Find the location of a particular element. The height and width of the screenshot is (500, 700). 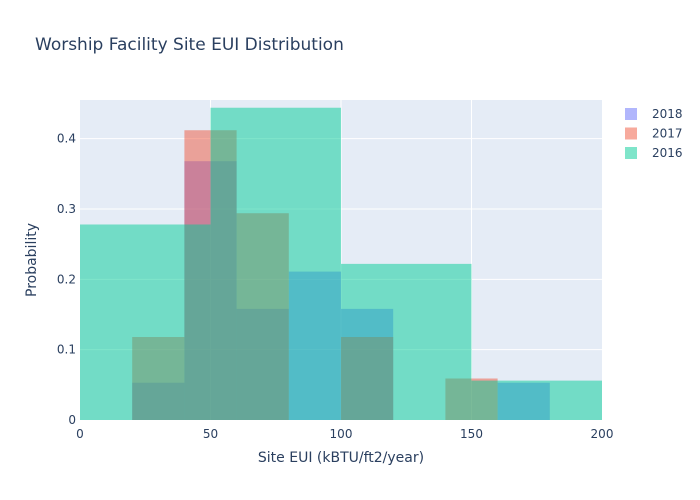

y-tick-label: 0 is located at coordinates (72, 420).